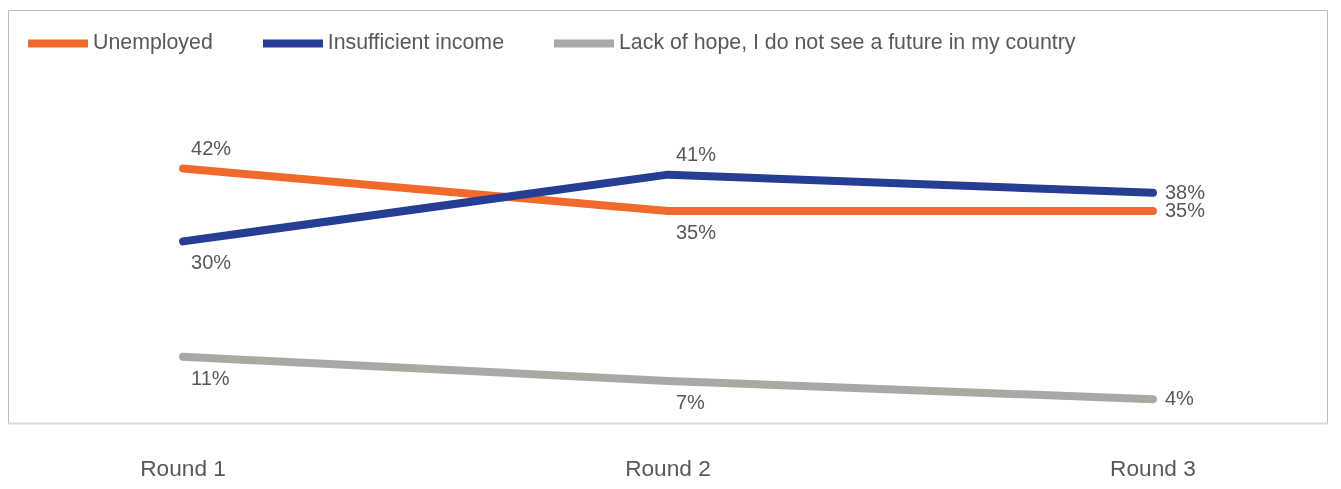 Image resolution: width=1341 pixels, height=489 pixels. What do you see at coordinates (211, 262) in the screenshot?
I see `data-label: 30%` at bounding box center [211, 262].